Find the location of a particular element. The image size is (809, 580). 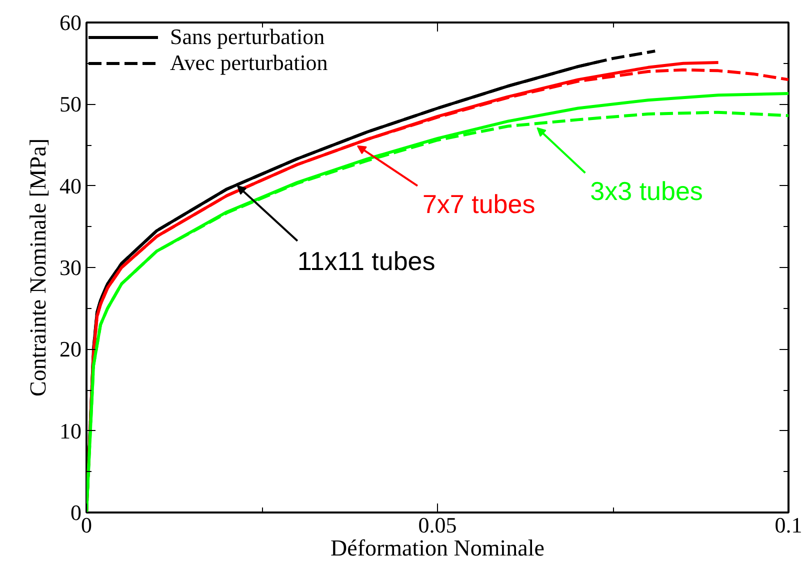

y-axis-title: Contrainte Nominale [MPa] is located at coordinates (38, 267).